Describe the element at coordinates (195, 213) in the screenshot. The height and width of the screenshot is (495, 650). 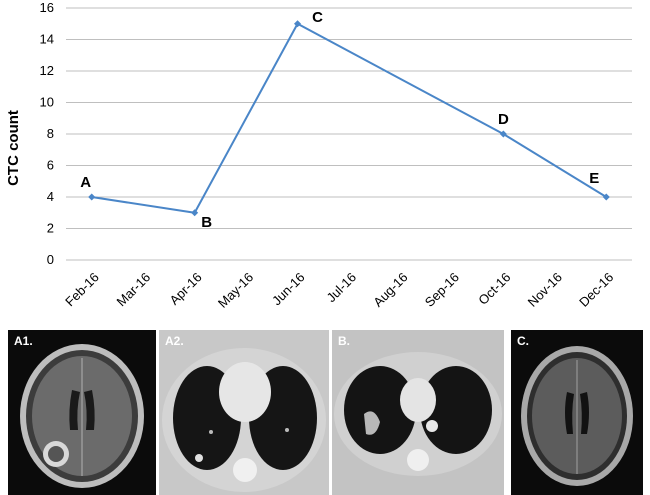
I see `data-point-b` at that location.